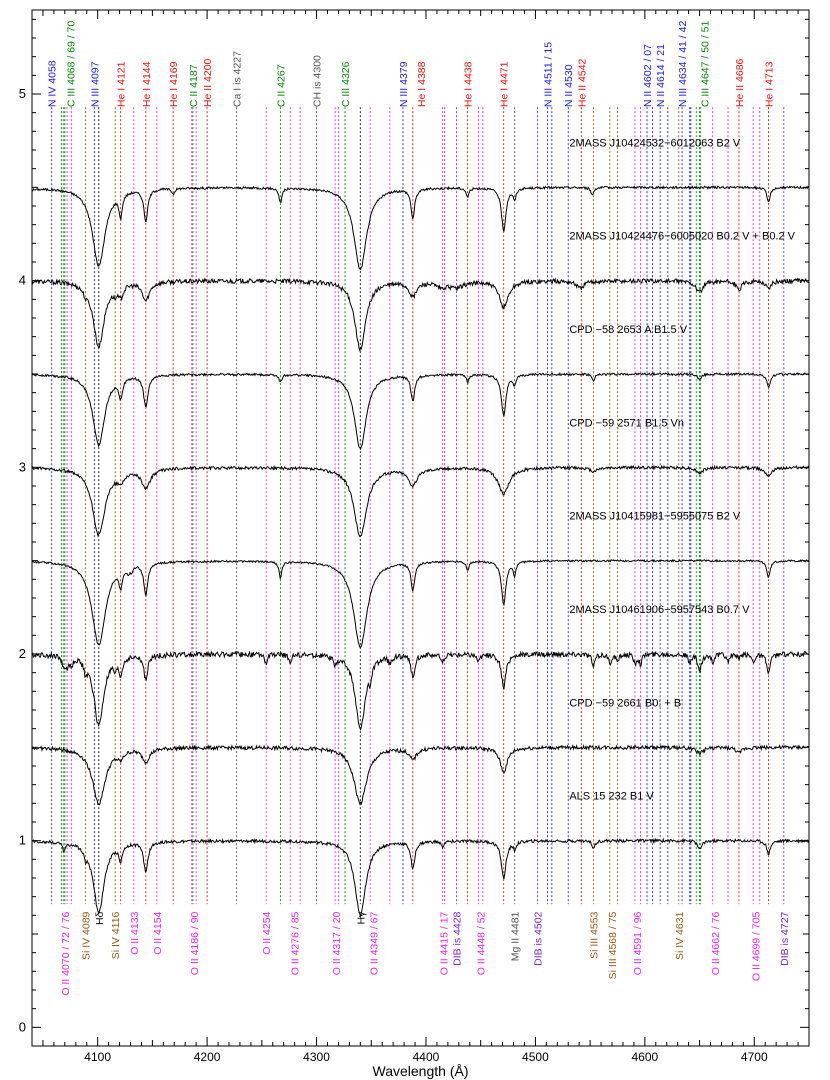 The width and height of the screenshot is (830, 1080). I want to click on x-tick-label: 4100, so click(97, 1057).